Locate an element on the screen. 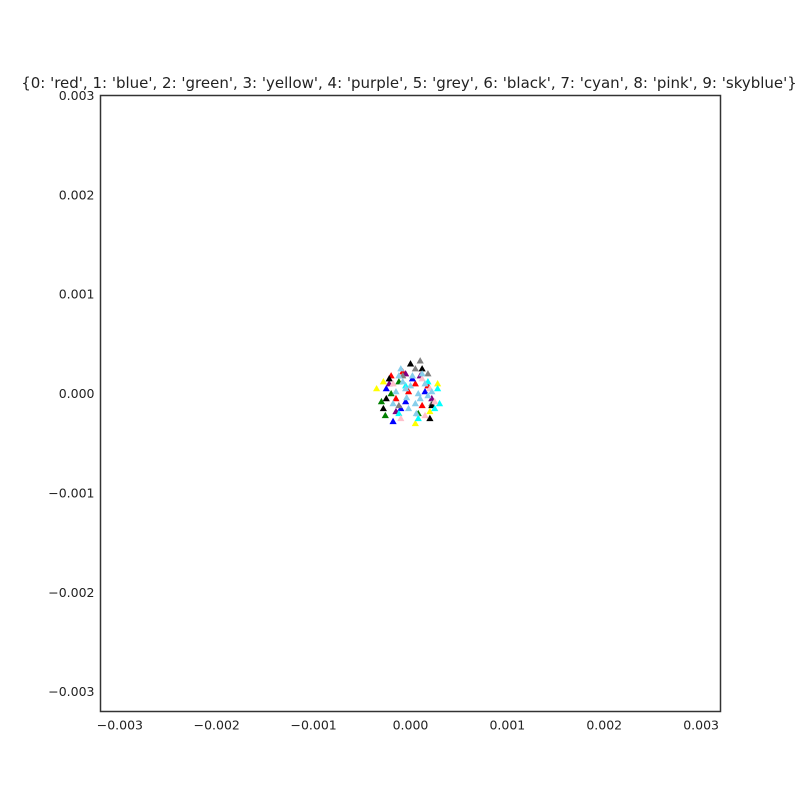  x-tick-label: 0.000 is located at coordinates (411, 725).